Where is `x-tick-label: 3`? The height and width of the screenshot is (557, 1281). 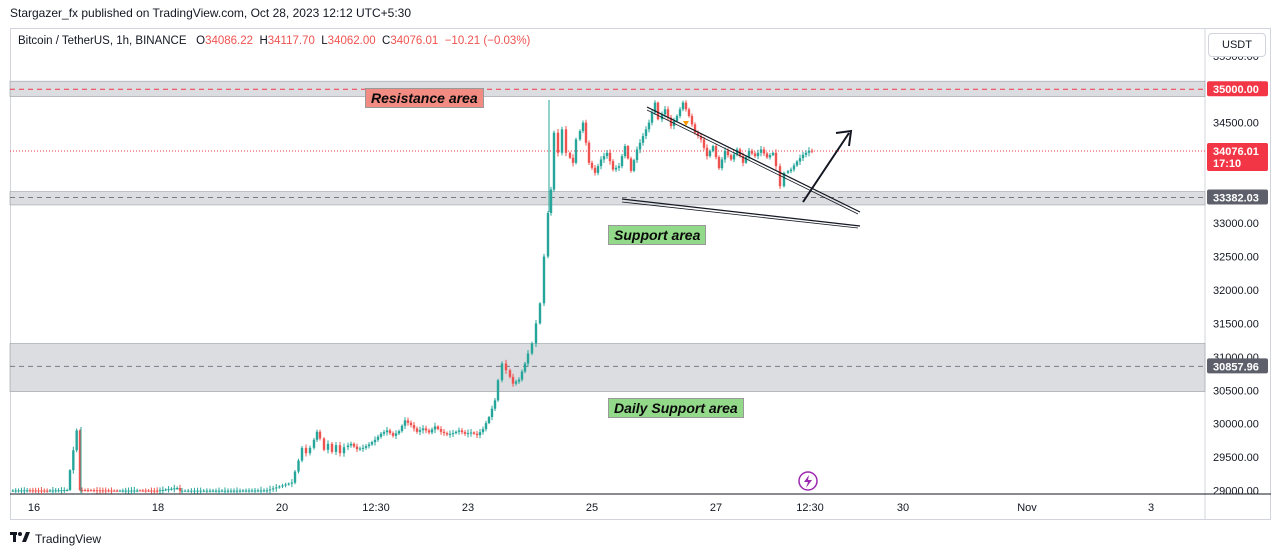 x-tick-label: 3 is located at coordinates (1151, 508).